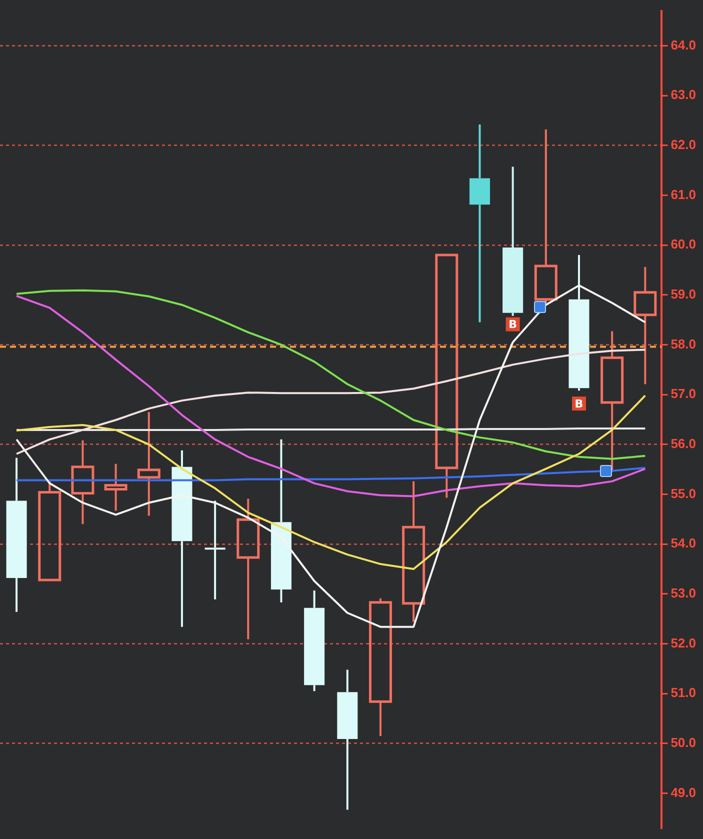  What do you see at coordinates (683, 44) in the screenshot?
I see `y-tick-label: 64.0` at bounding box center [683, 44].